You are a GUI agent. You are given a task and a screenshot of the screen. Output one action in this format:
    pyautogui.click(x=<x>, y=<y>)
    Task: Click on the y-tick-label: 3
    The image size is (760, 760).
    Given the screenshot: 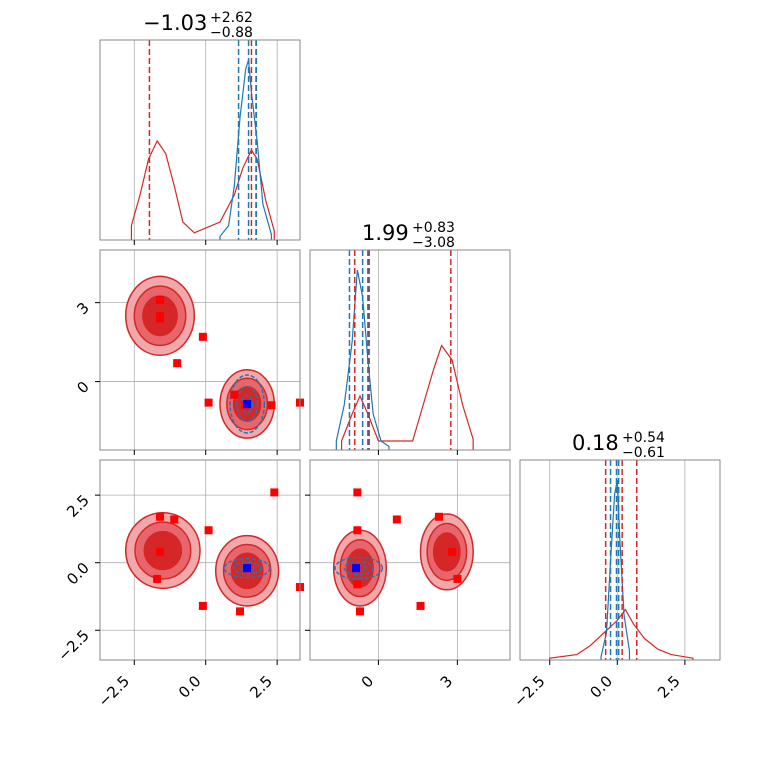 What is the action you would take?
    pyautogui.click(x=82, y=308)
    